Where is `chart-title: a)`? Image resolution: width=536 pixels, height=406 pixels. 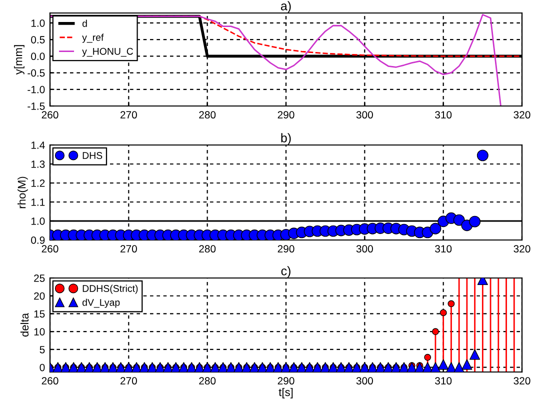
chart-title: a) is located at coordinates (285, 7).